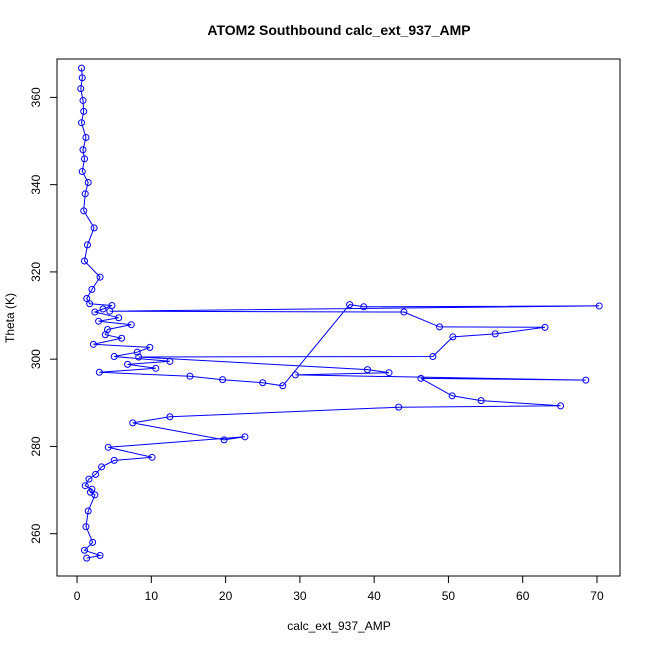  Describe the element at coordinates (300, 596) in the screenshot. I see `x-tick-label: 30` at that location.